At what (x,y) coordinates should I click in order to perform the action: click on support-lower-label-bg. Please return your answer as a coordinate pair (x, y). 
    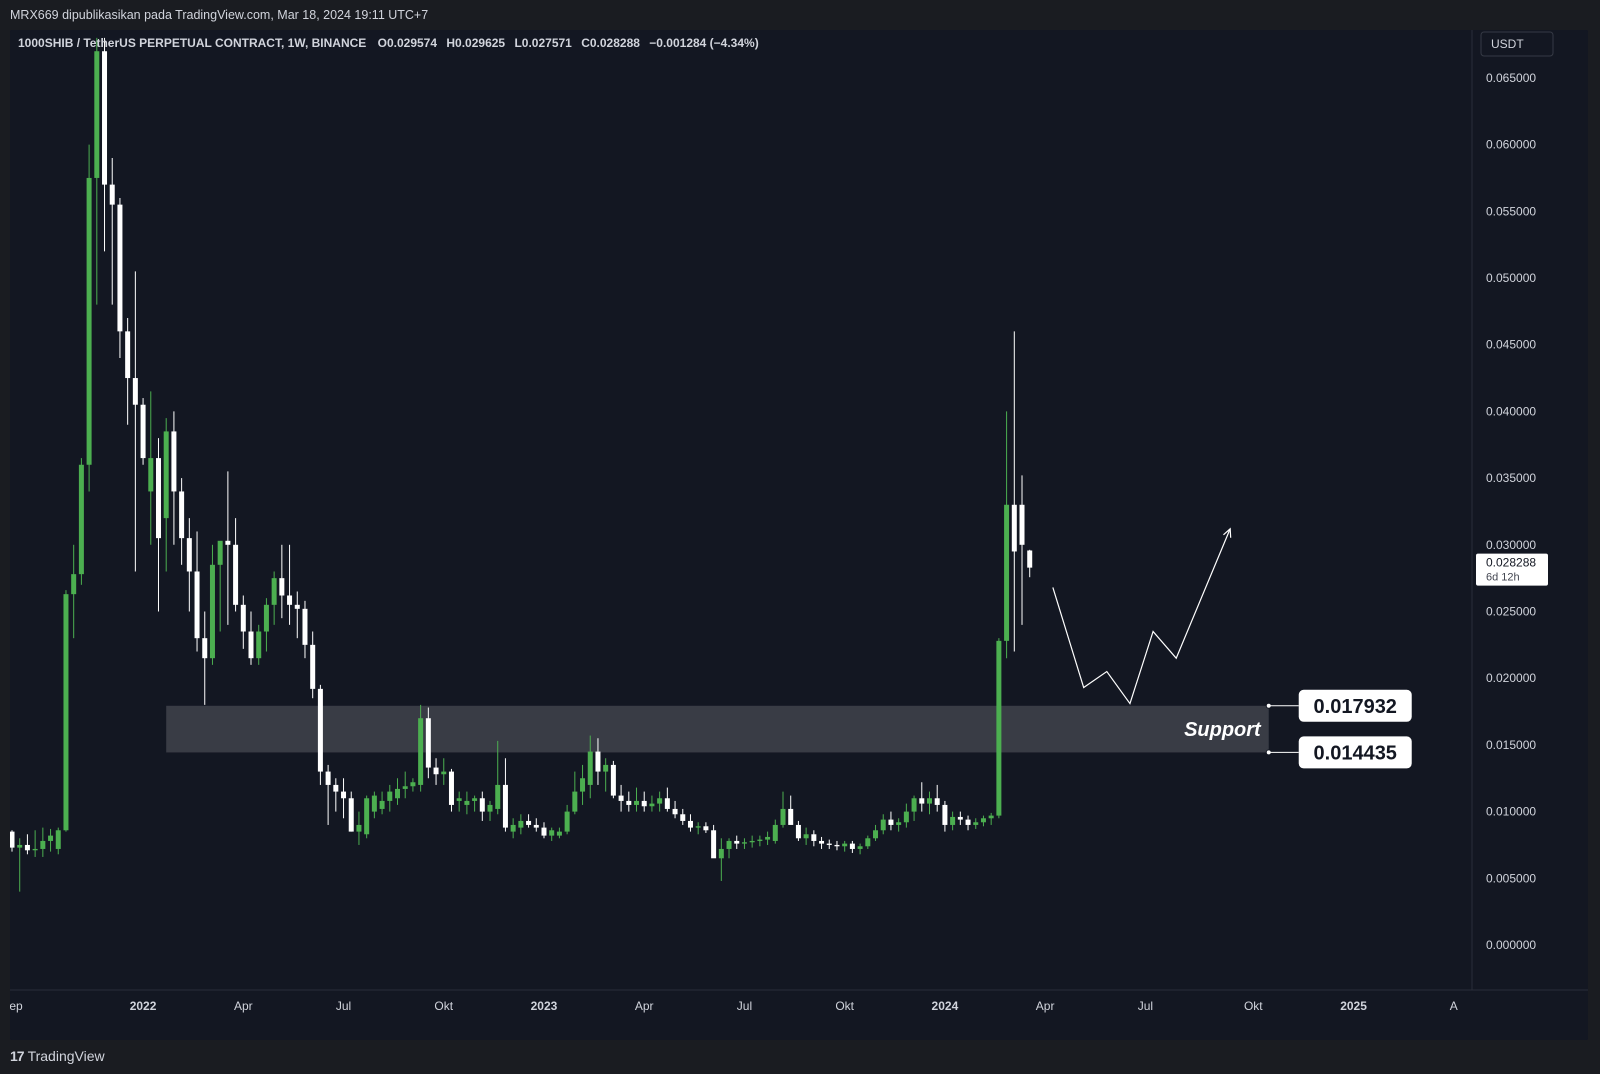
    Looking at the image, I should click on (1355, 752).